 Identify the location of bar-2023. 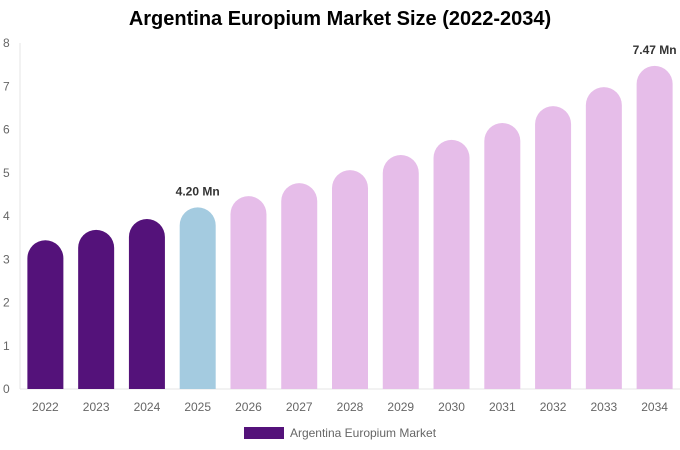
(96, 309).